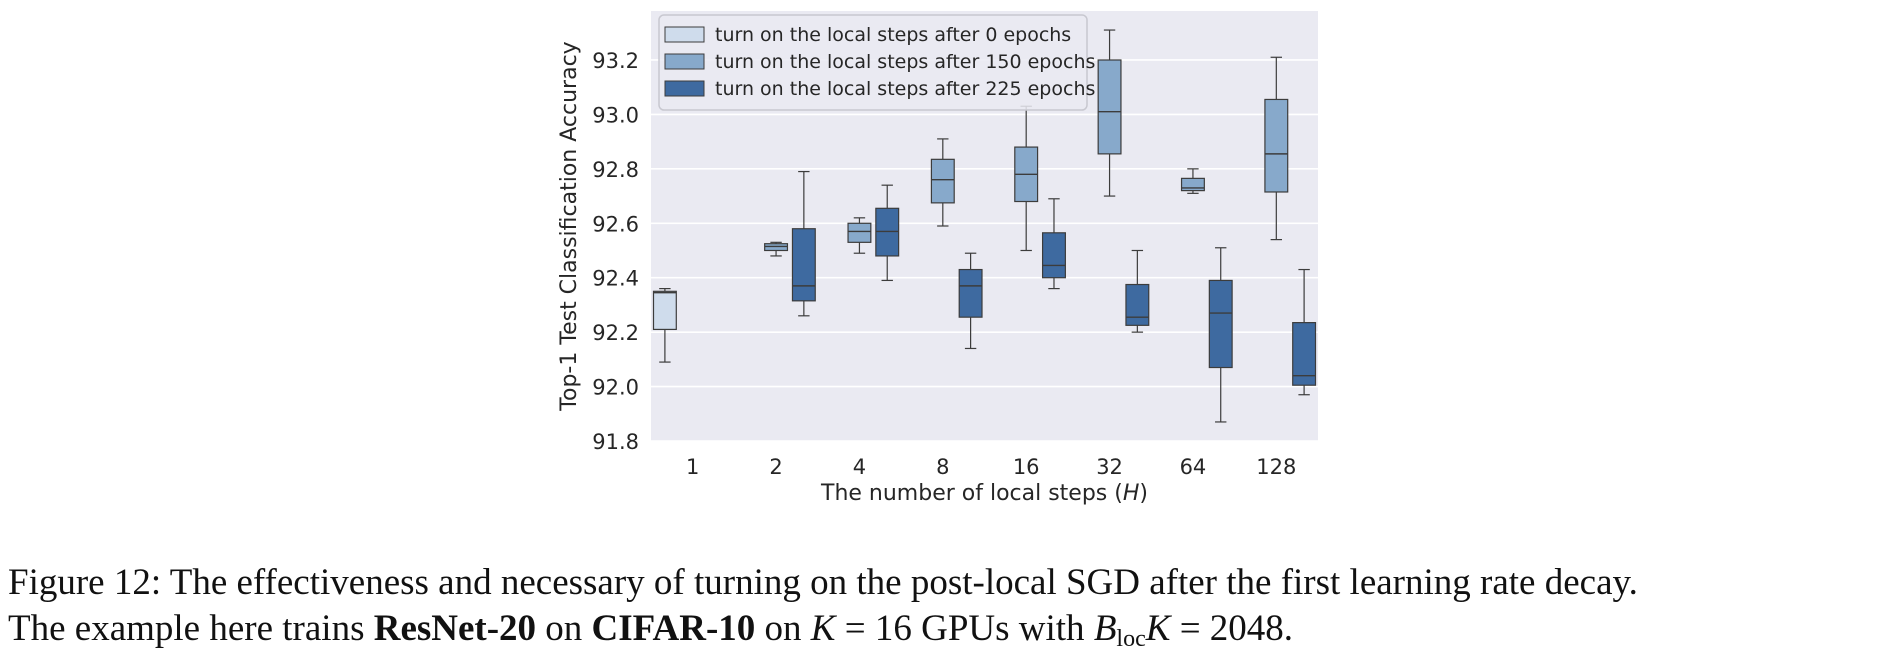 The height and width of the screenshot is (662, 1882). Describe the element at coordinates (1276, 467) in the screenshot. I see `x-tick-label: 128` at that location.